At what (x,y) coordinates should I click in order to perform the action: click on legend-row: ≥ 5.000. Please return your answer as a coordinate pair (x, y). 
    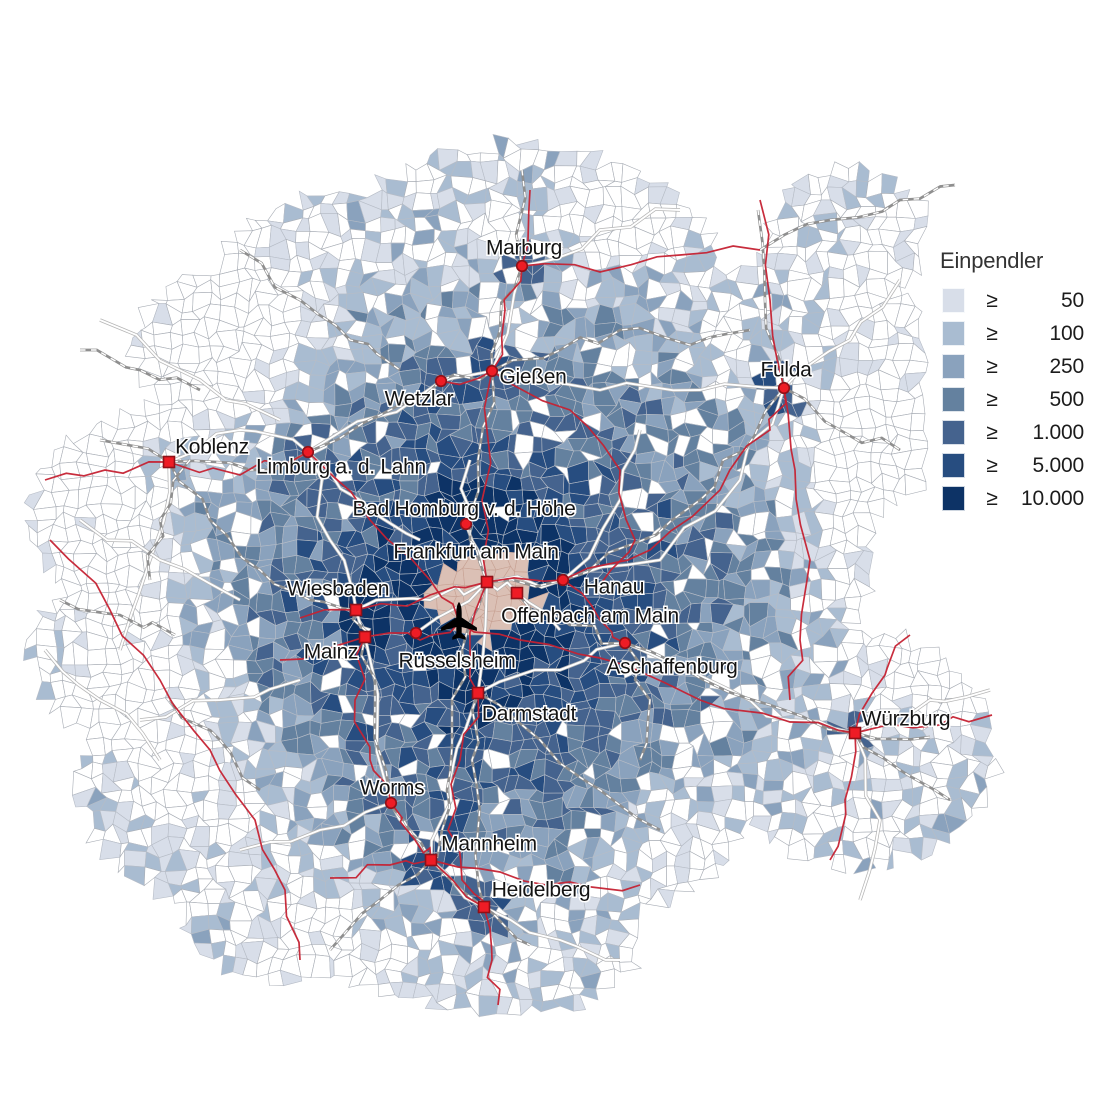
    Looking at the image, I should click on (1010, 465).